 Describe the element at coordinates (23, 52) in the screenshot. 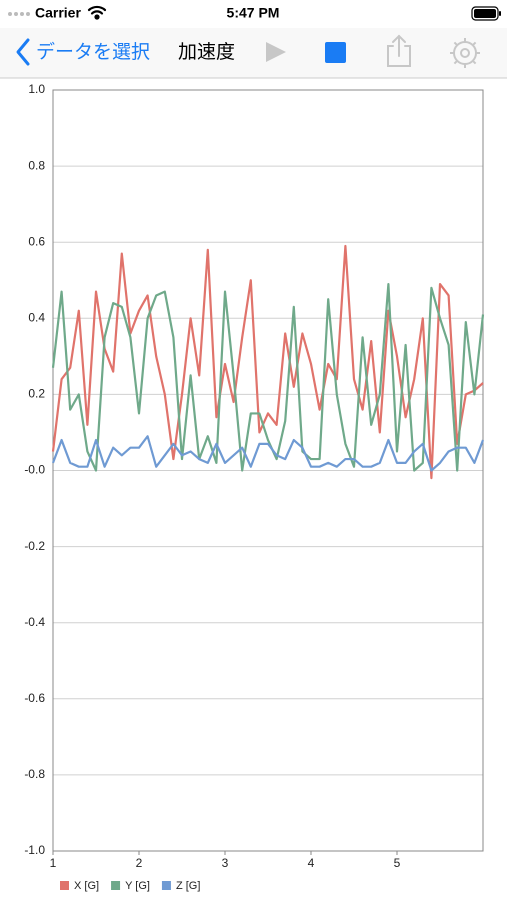

I see `back-chevron` at that location.